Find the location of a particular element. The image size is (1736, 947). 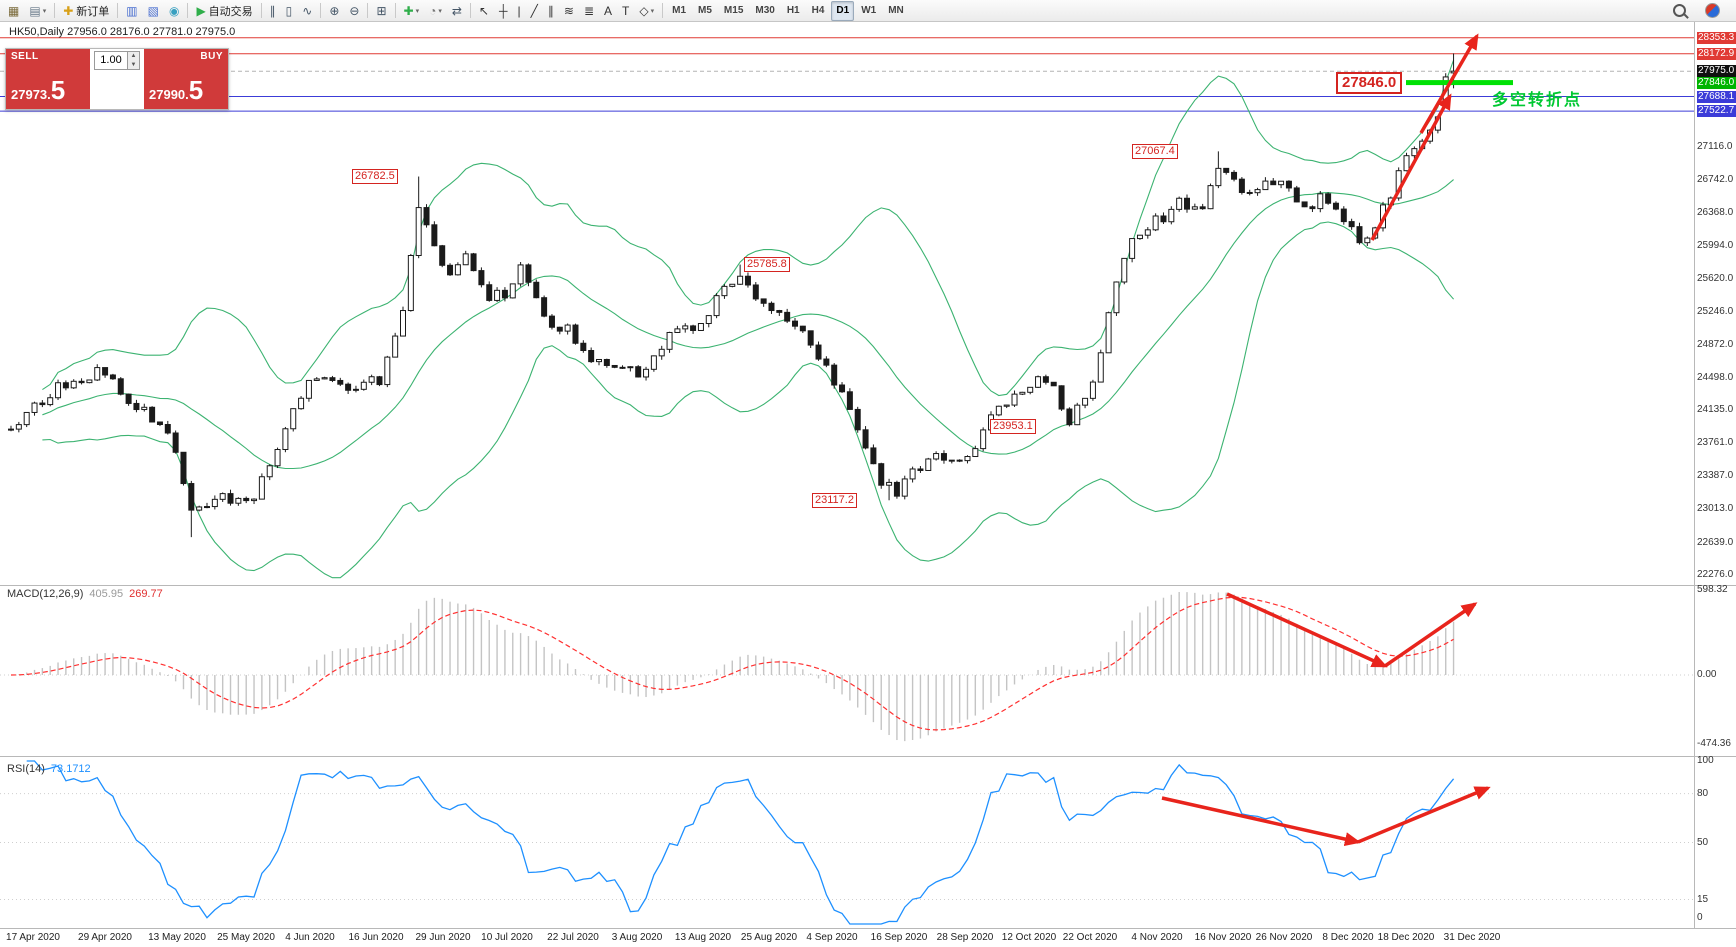

zoom-in-icon: ⊕ is located at coordinates (334, 10).